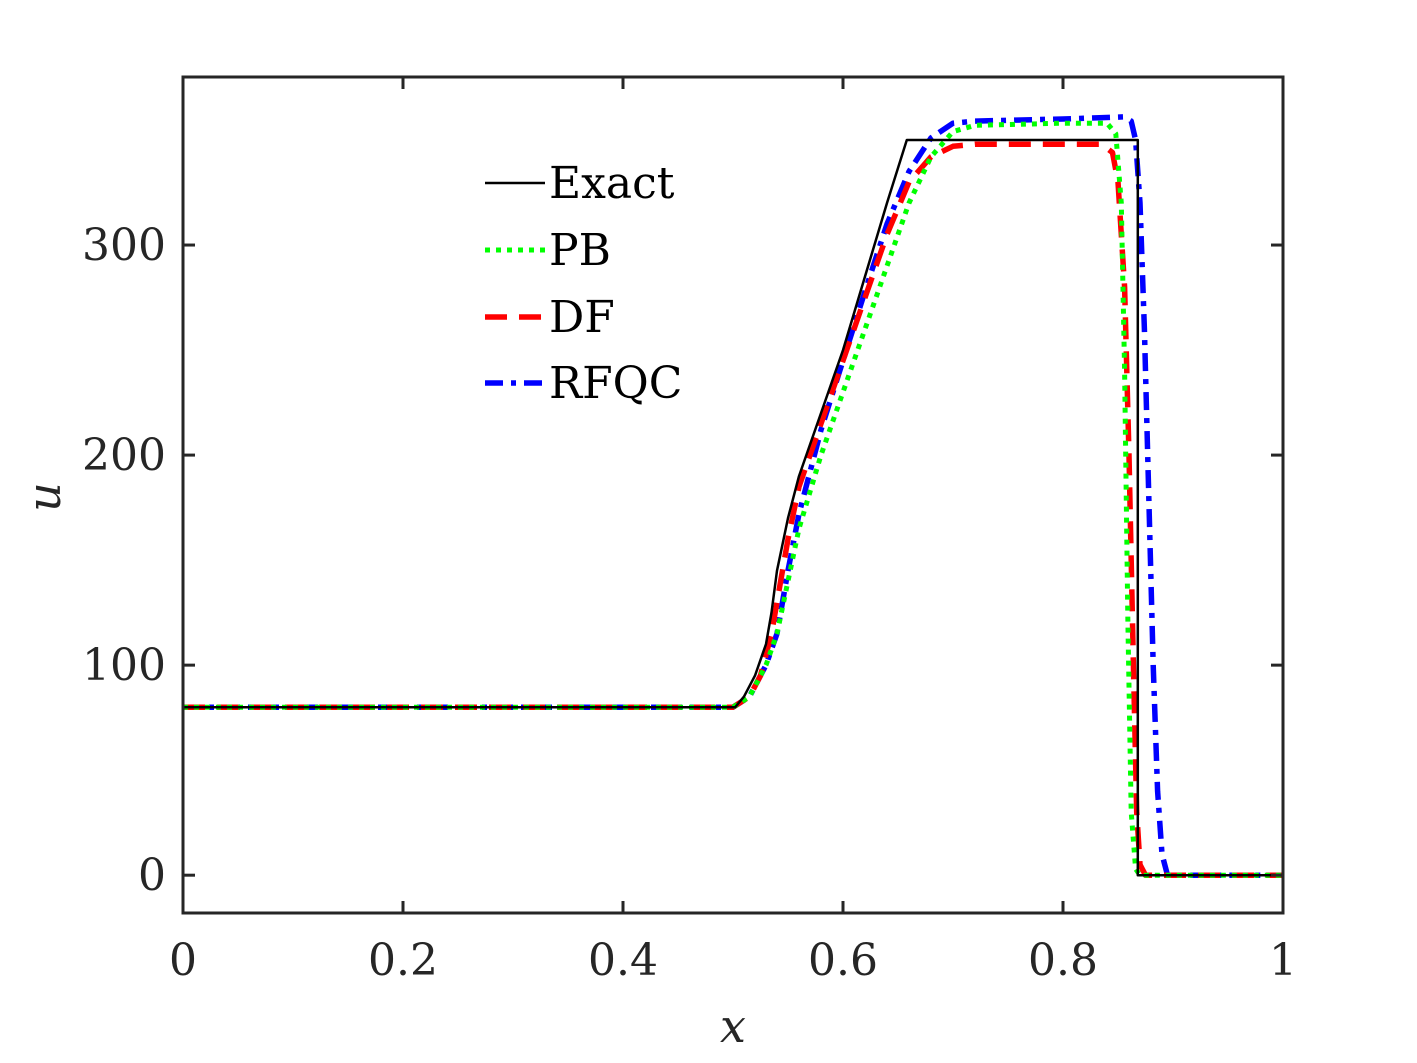  I want to click on legend-label-exact: Exact, so click(612, 183).